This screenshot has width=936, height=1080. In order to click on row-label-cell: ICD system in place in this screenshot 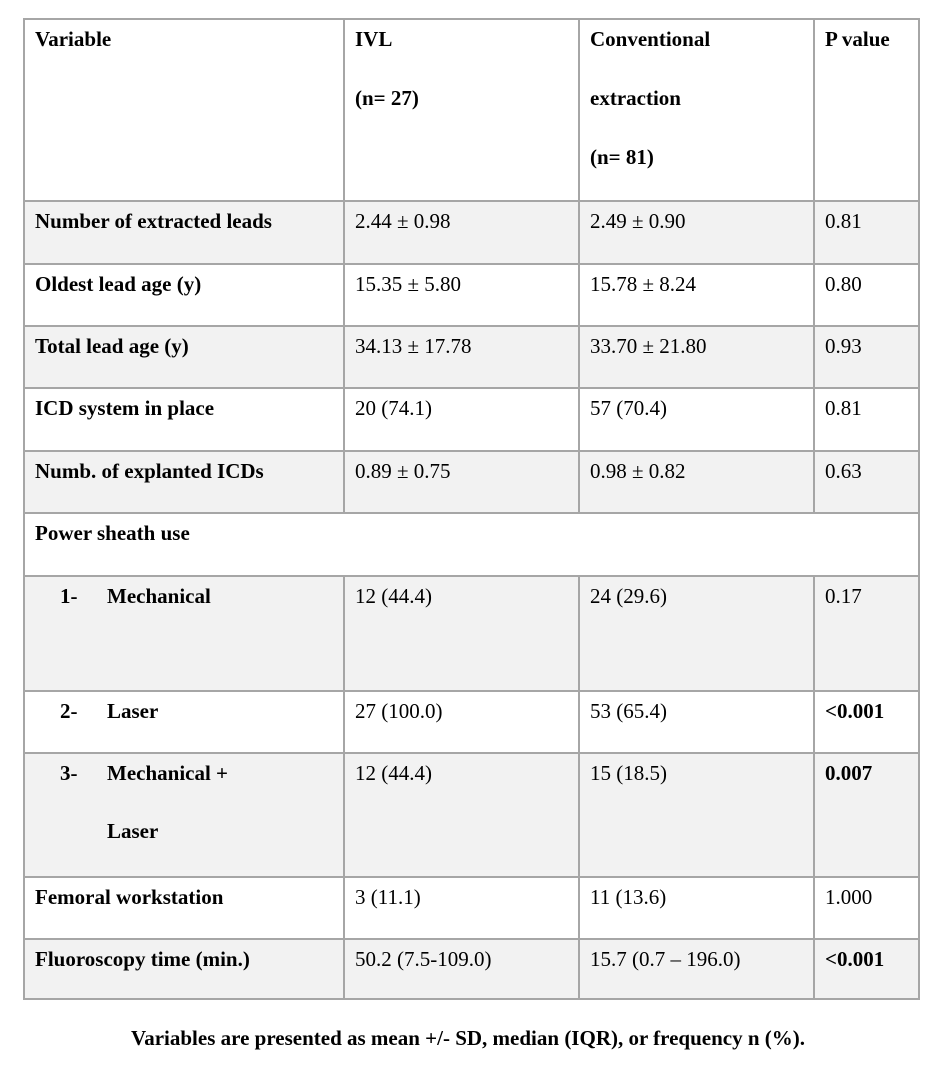, I will do `click(184, 419)`.